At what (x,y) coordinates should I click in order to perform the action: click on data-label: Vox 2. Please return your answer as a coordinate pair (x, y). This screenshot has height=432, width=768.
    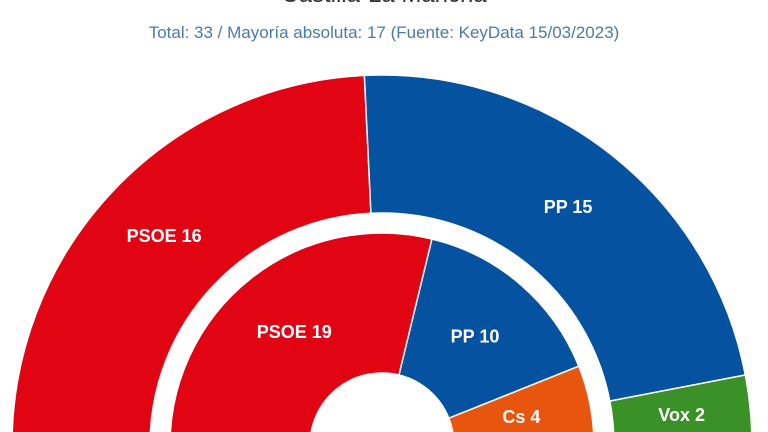
    Looking at the image, I should click on (681, 415).